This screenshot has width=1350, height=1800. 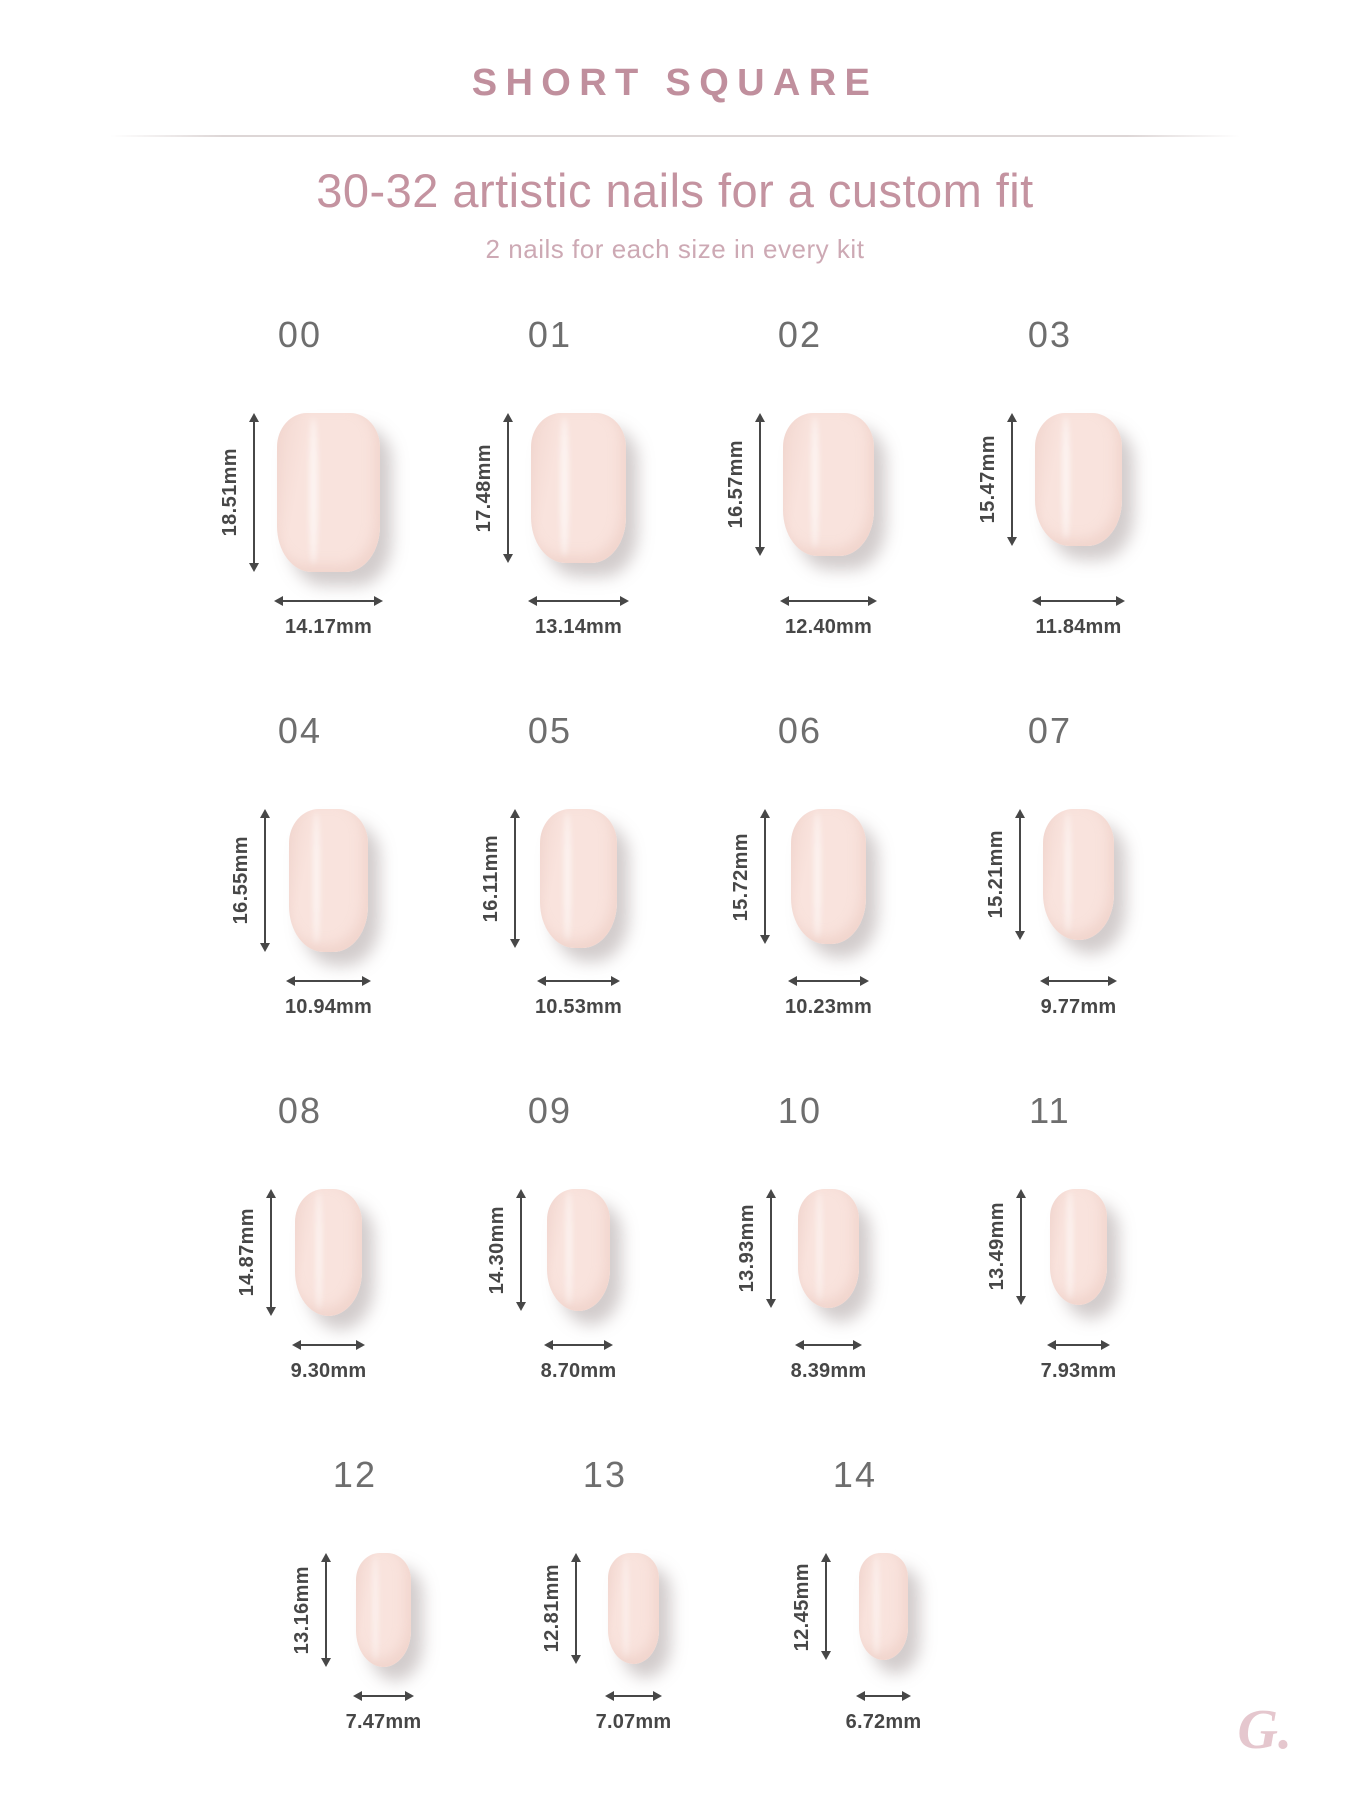 What do you see at coordinates (1050, 1286) in the screenshot?
I see `measurement-group: 13.49mm 7.93mm` at bounding box center [1050, 1286].